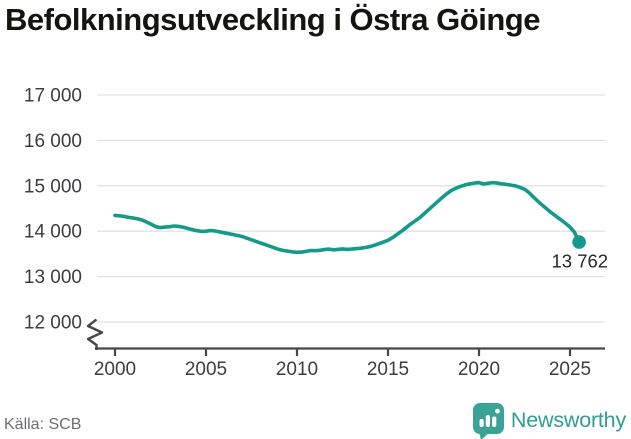 The width and height of the screenshot is (631, 439). I want to click on x-axis-tick-label: 2010, so click(297, 369).